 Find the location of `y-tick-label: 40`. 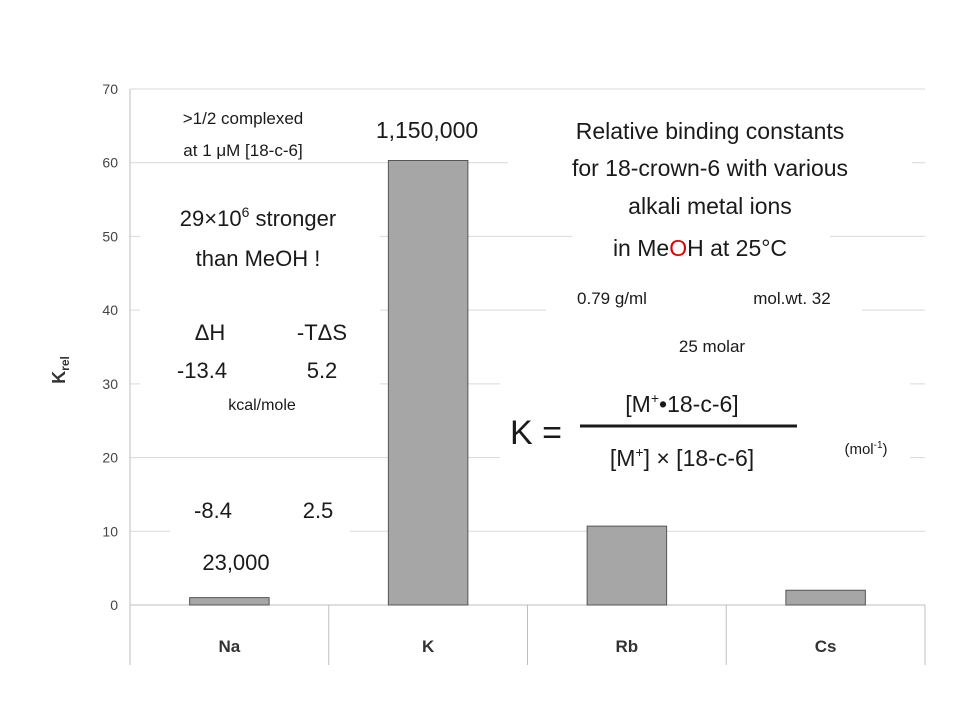

y-tick-label: 40 is located at coordinates (110, 310).